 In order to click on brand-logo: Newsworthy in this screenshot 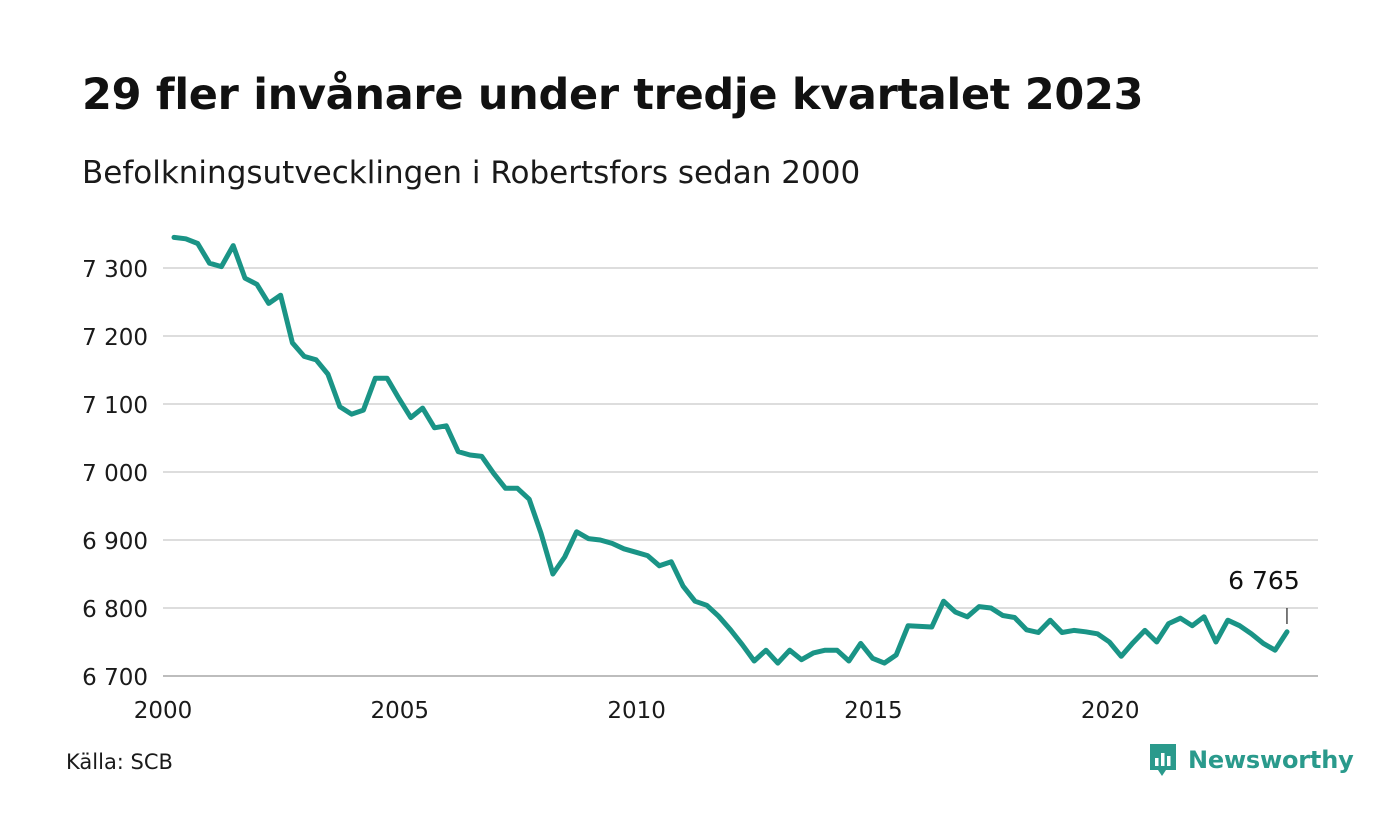, I will do `click(1251, 760)`.